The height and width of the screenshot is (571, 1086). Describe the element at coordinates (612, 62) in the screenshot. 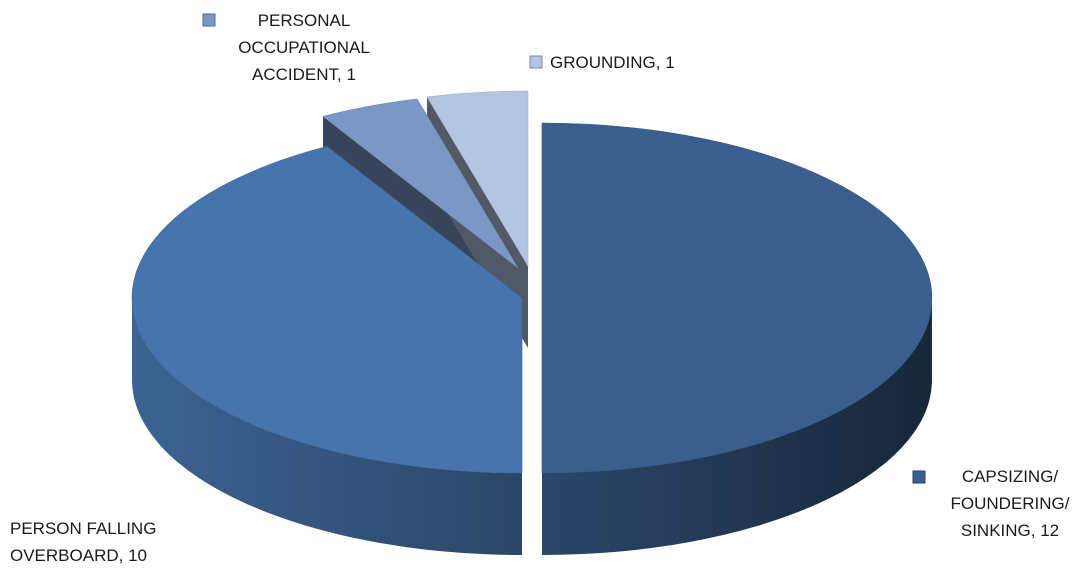

I see `data-label: GROUNDING, 1` at that location.